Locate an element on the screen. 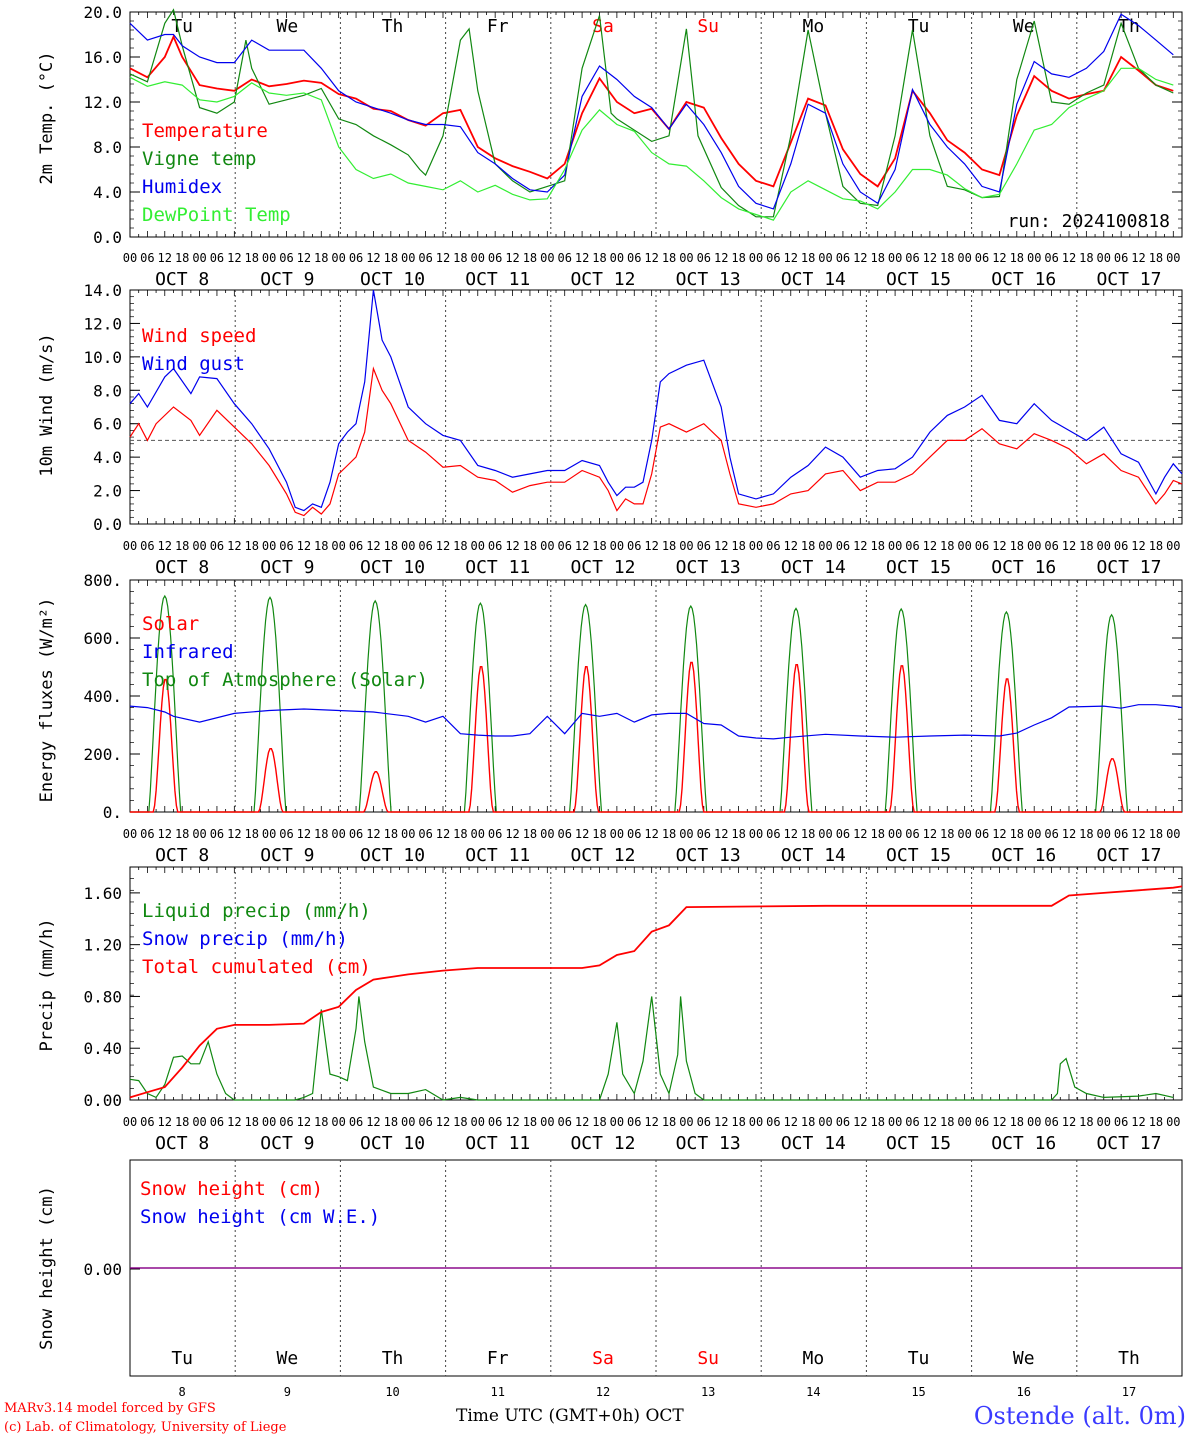 This screenshot has width=1194, height=1440. y-tick-label: 10.0 is located at coordinates (102, 357).